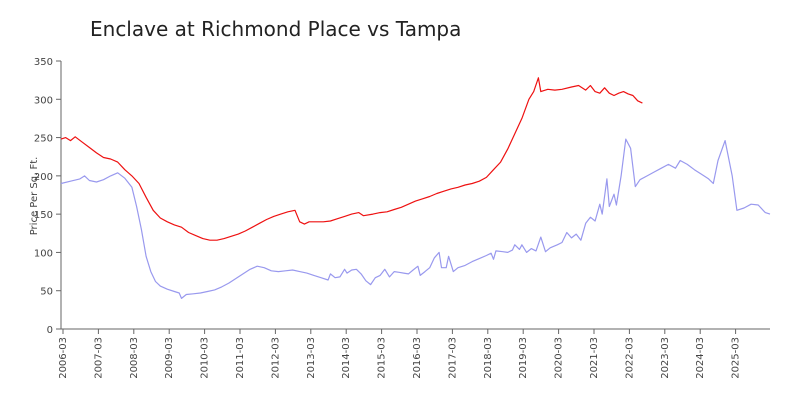  What do you see at coordinates (346, 358) in the screenshot?
I see `x-tick-label: 2014-03` at bounding box center [346, 358].